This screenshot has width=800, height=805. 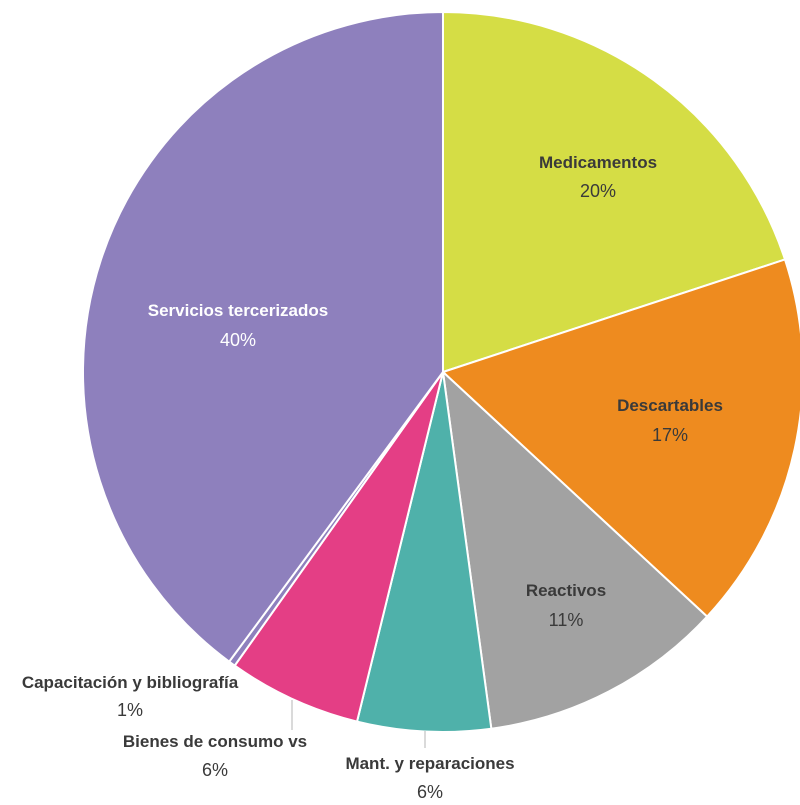 What do you see at coordinates (598, 191) in the screenshot?
I see `slice-percent-medicamentos: 20%` at bounding box center [598, 191].